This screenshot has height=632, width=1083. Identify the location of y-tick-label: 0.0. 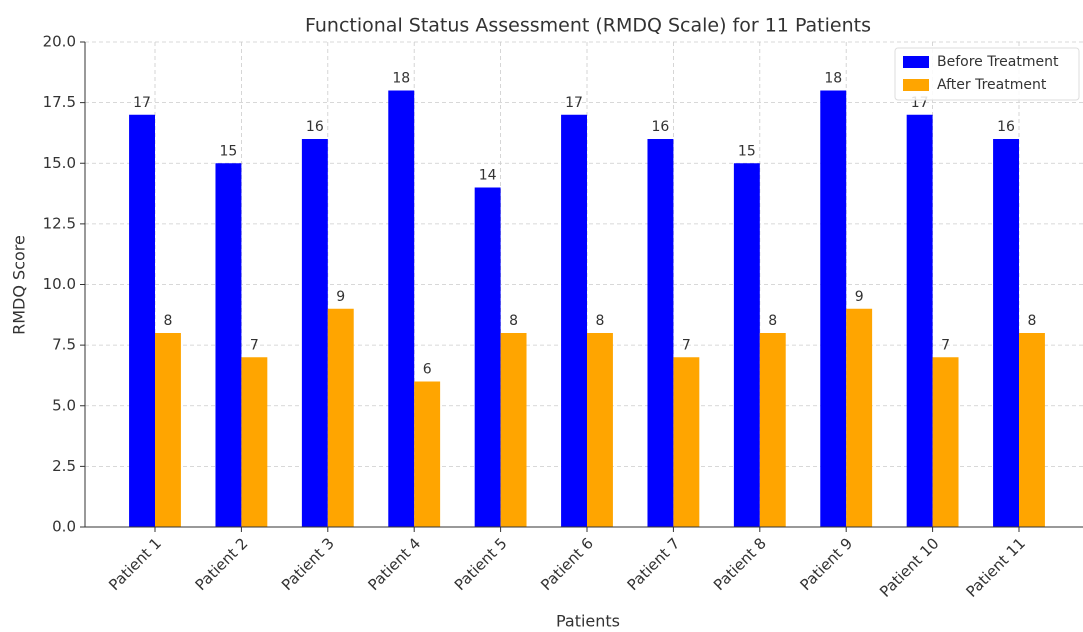
(64, 527).